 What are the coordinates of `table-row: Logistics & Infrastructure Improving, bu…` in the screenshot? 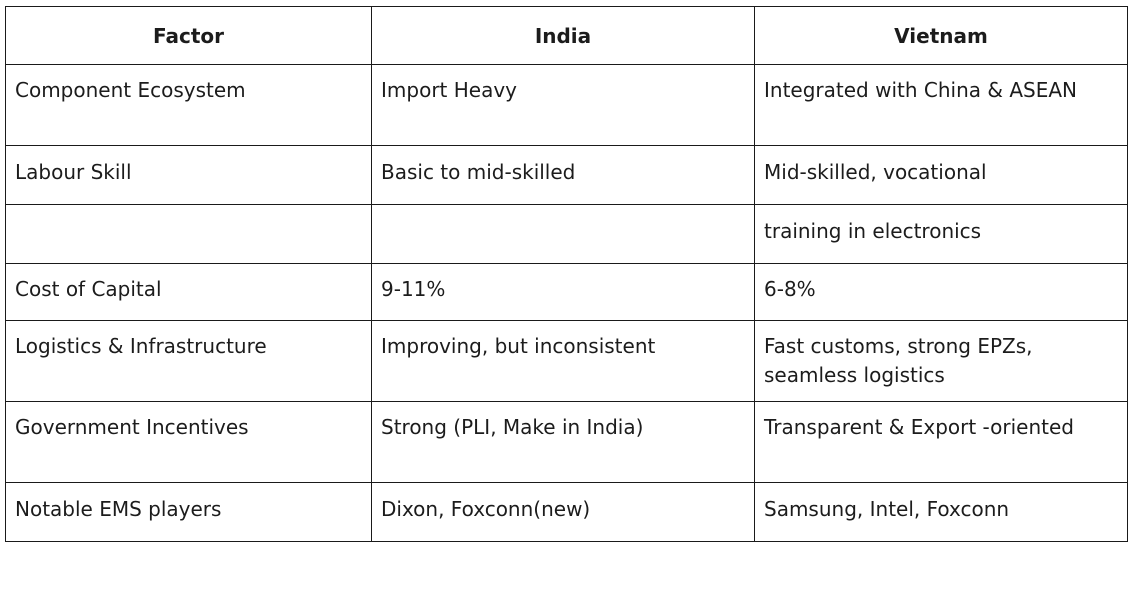 It's located at (566, 361).